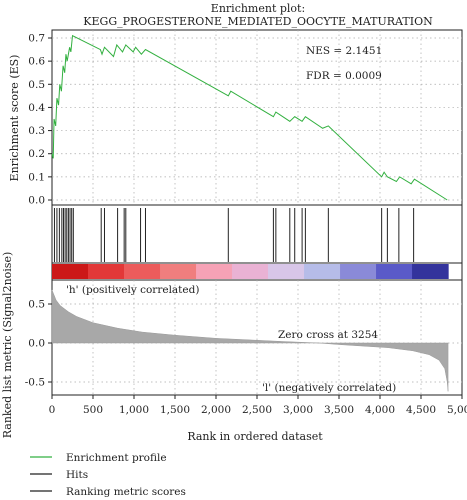  I want to click on x-tick-label: 4,500, so click(421, 410).